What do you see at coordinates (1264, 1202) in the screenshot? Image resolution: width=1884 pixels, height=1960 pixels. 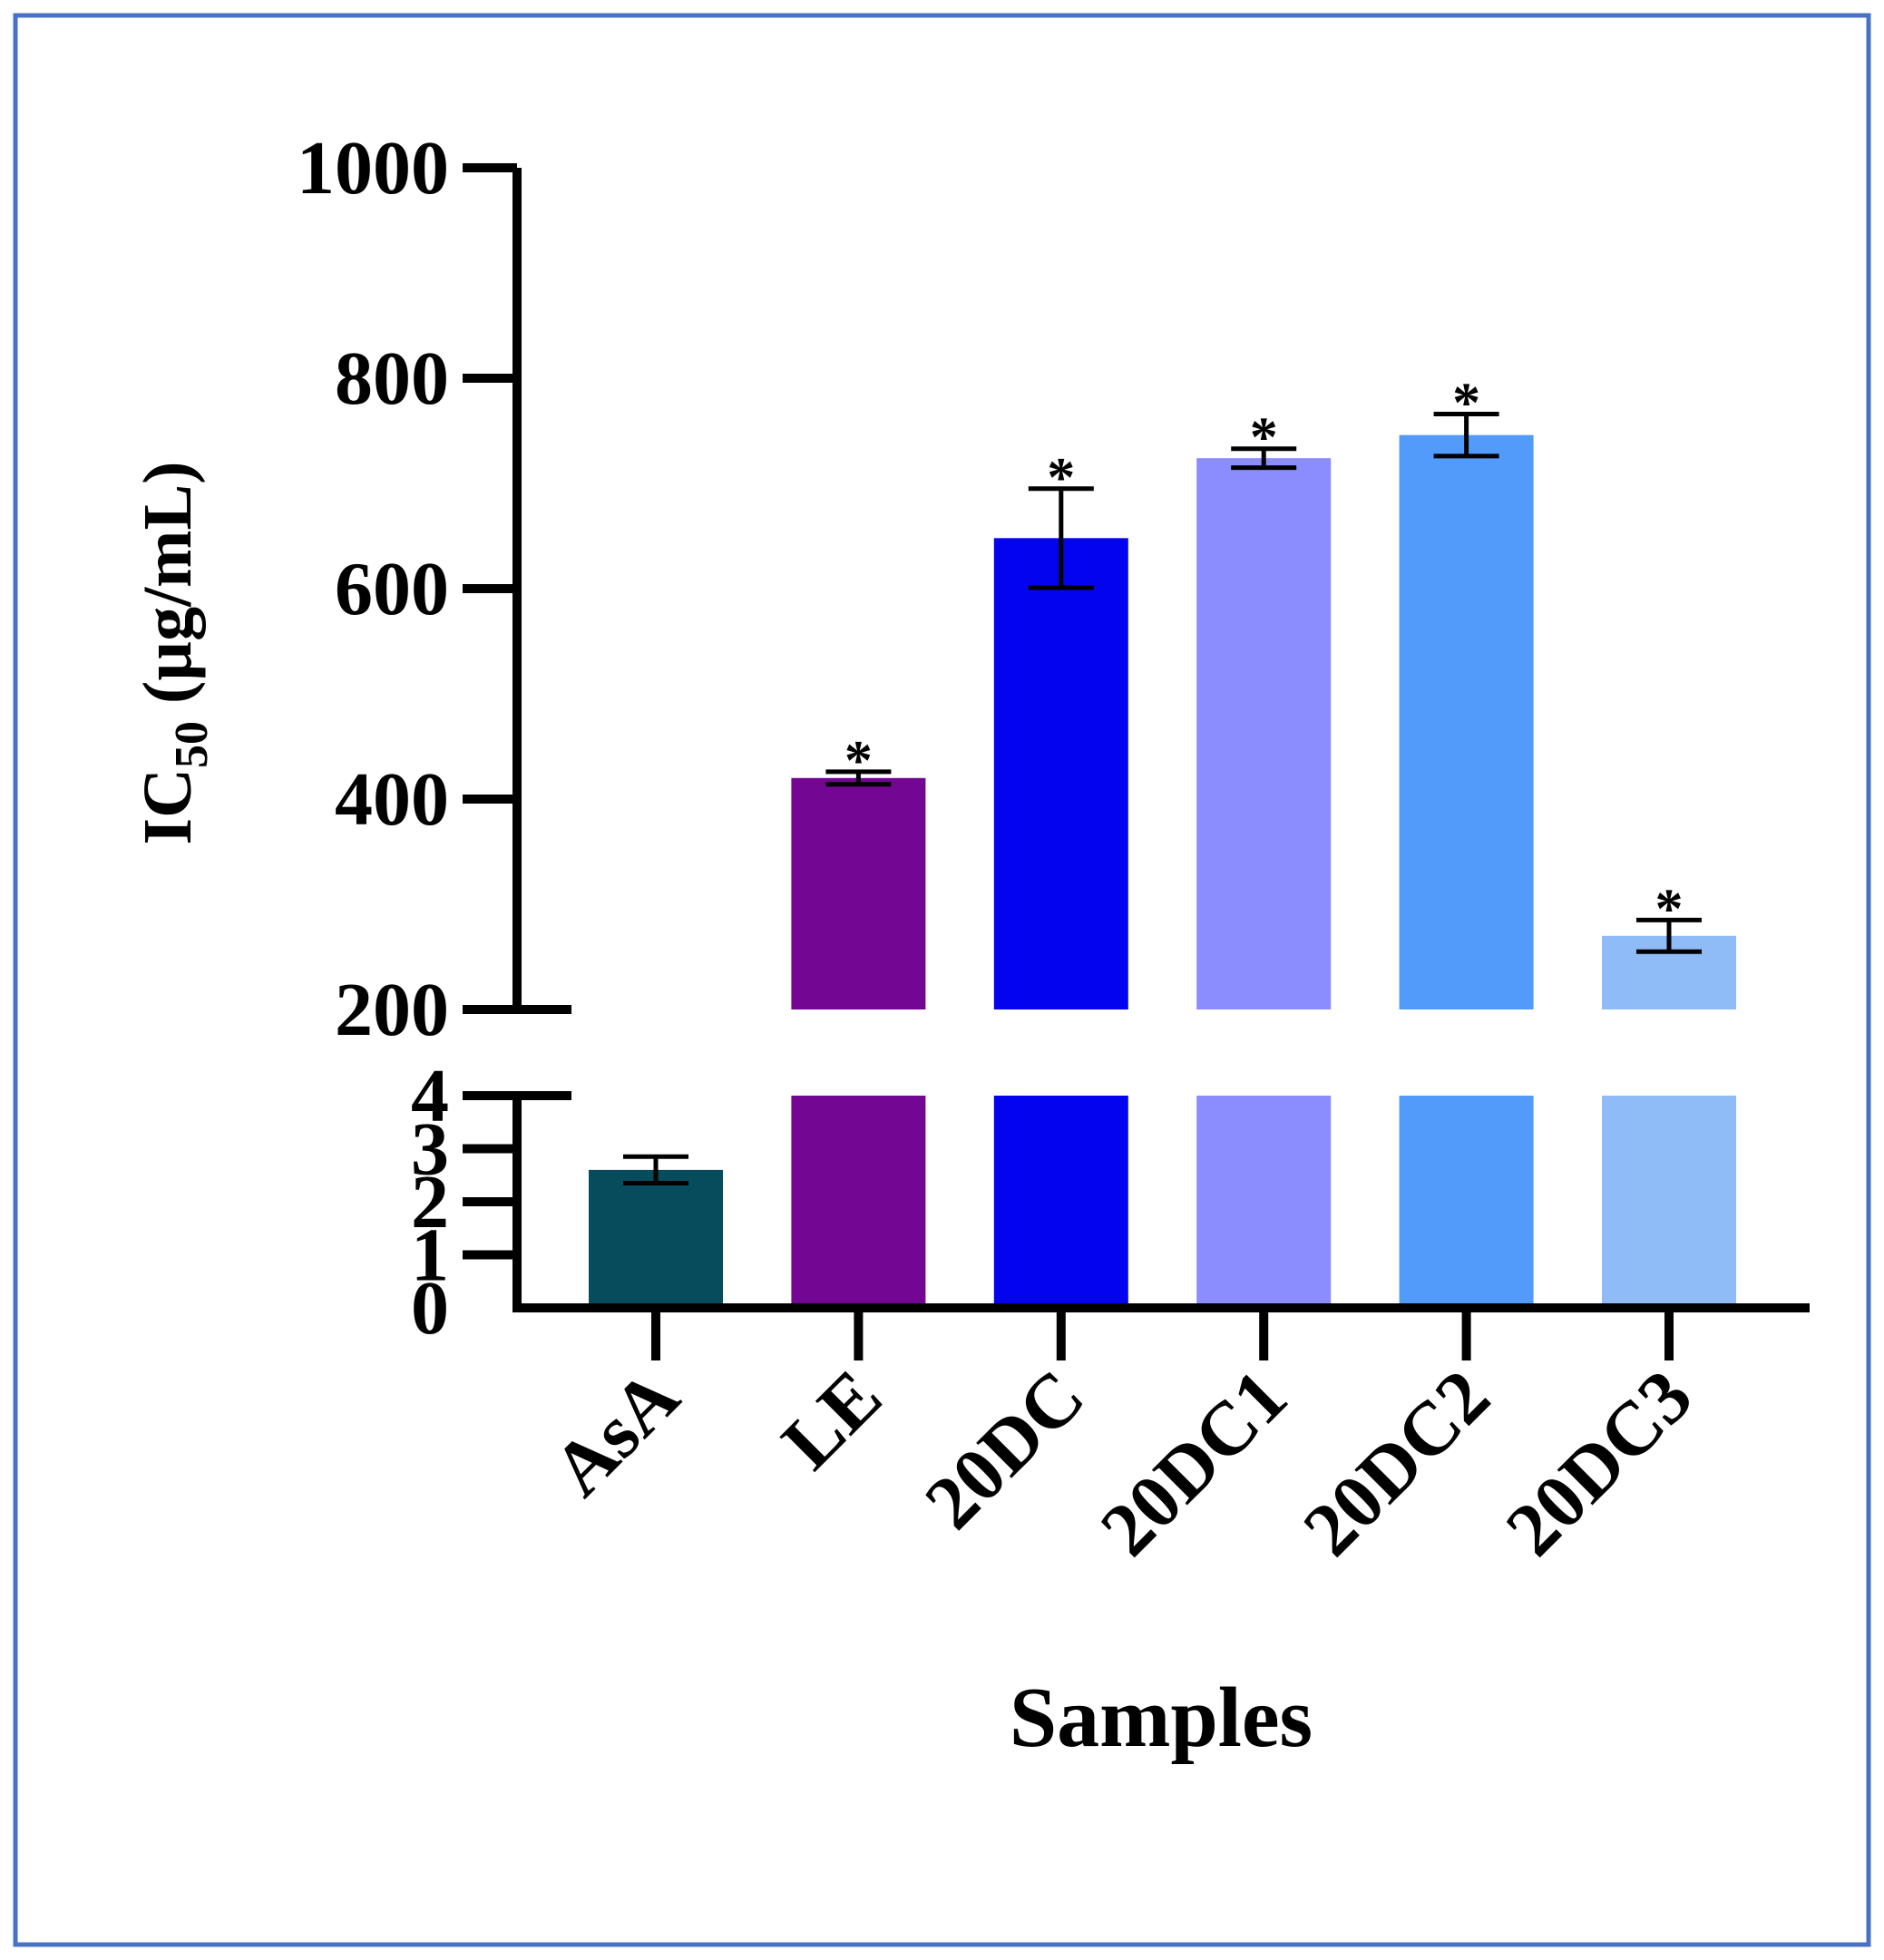 I see `bar-20dc1-lower` at bounding box center [1264, 1202].